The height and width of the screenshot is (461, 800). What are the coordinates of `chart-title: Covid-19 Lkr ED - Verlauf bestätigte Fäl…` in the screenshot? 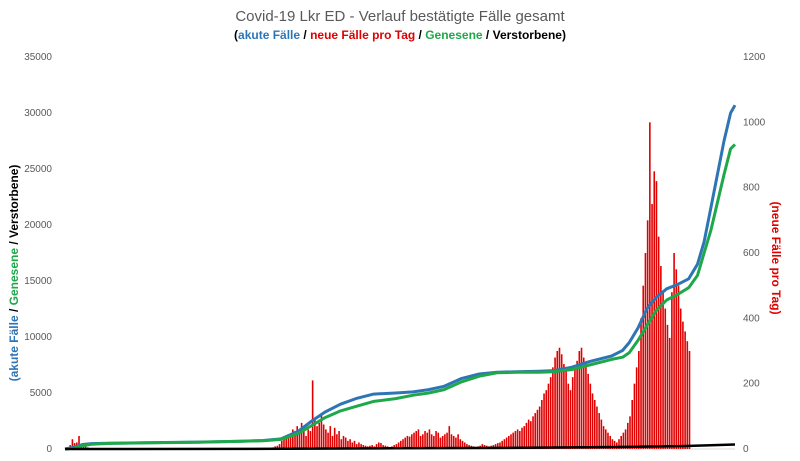 It's located at (400, 16).